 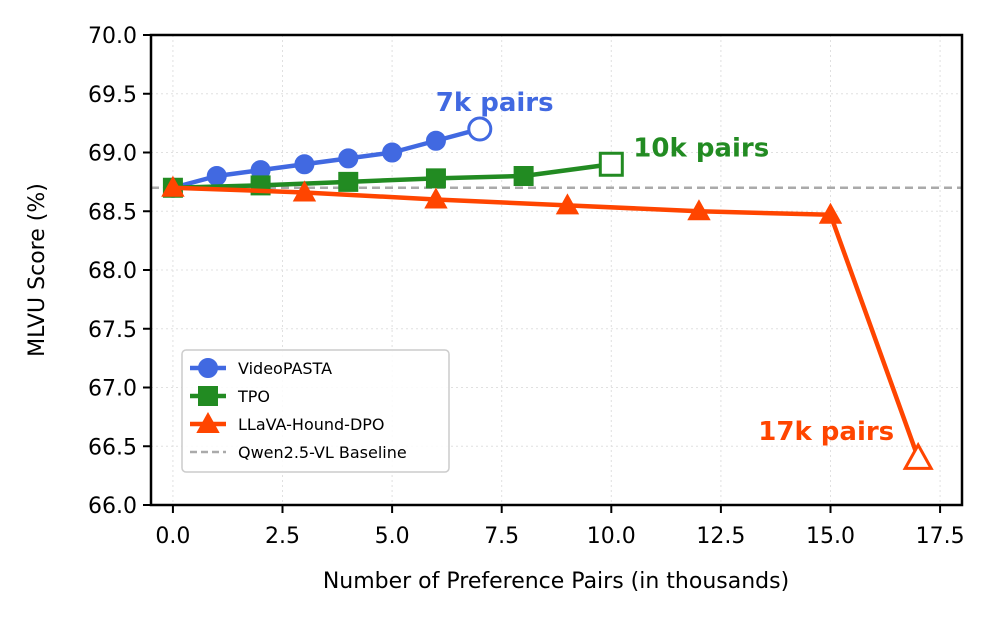 I want to click on x-tick-label: 7.5, so click(x=501, y=536).